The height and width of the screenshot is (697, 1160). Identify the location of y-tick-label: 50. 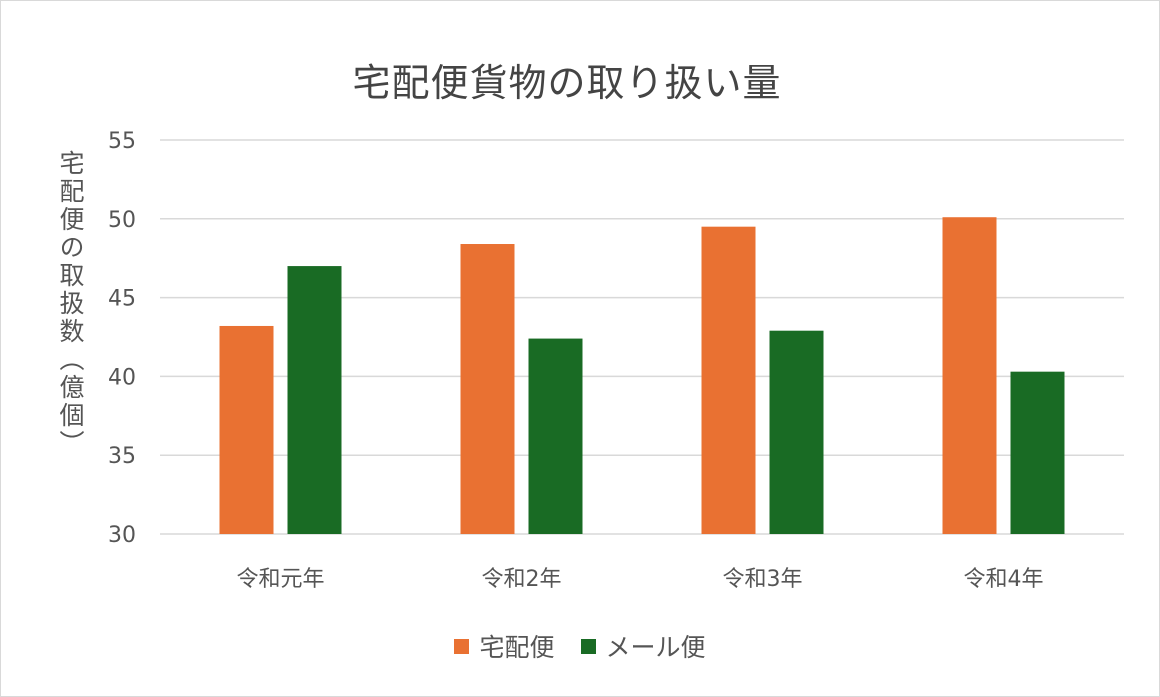
(122, 220).